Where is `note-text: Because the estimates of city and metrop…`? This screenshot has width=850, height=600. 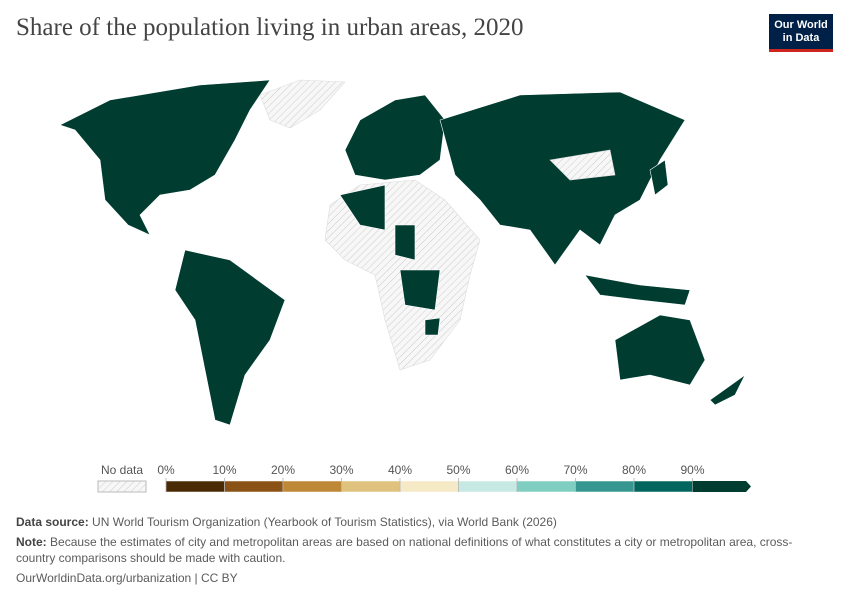 note-text: Because the estimates of city and metrop… is located at coordinates (404, 550).